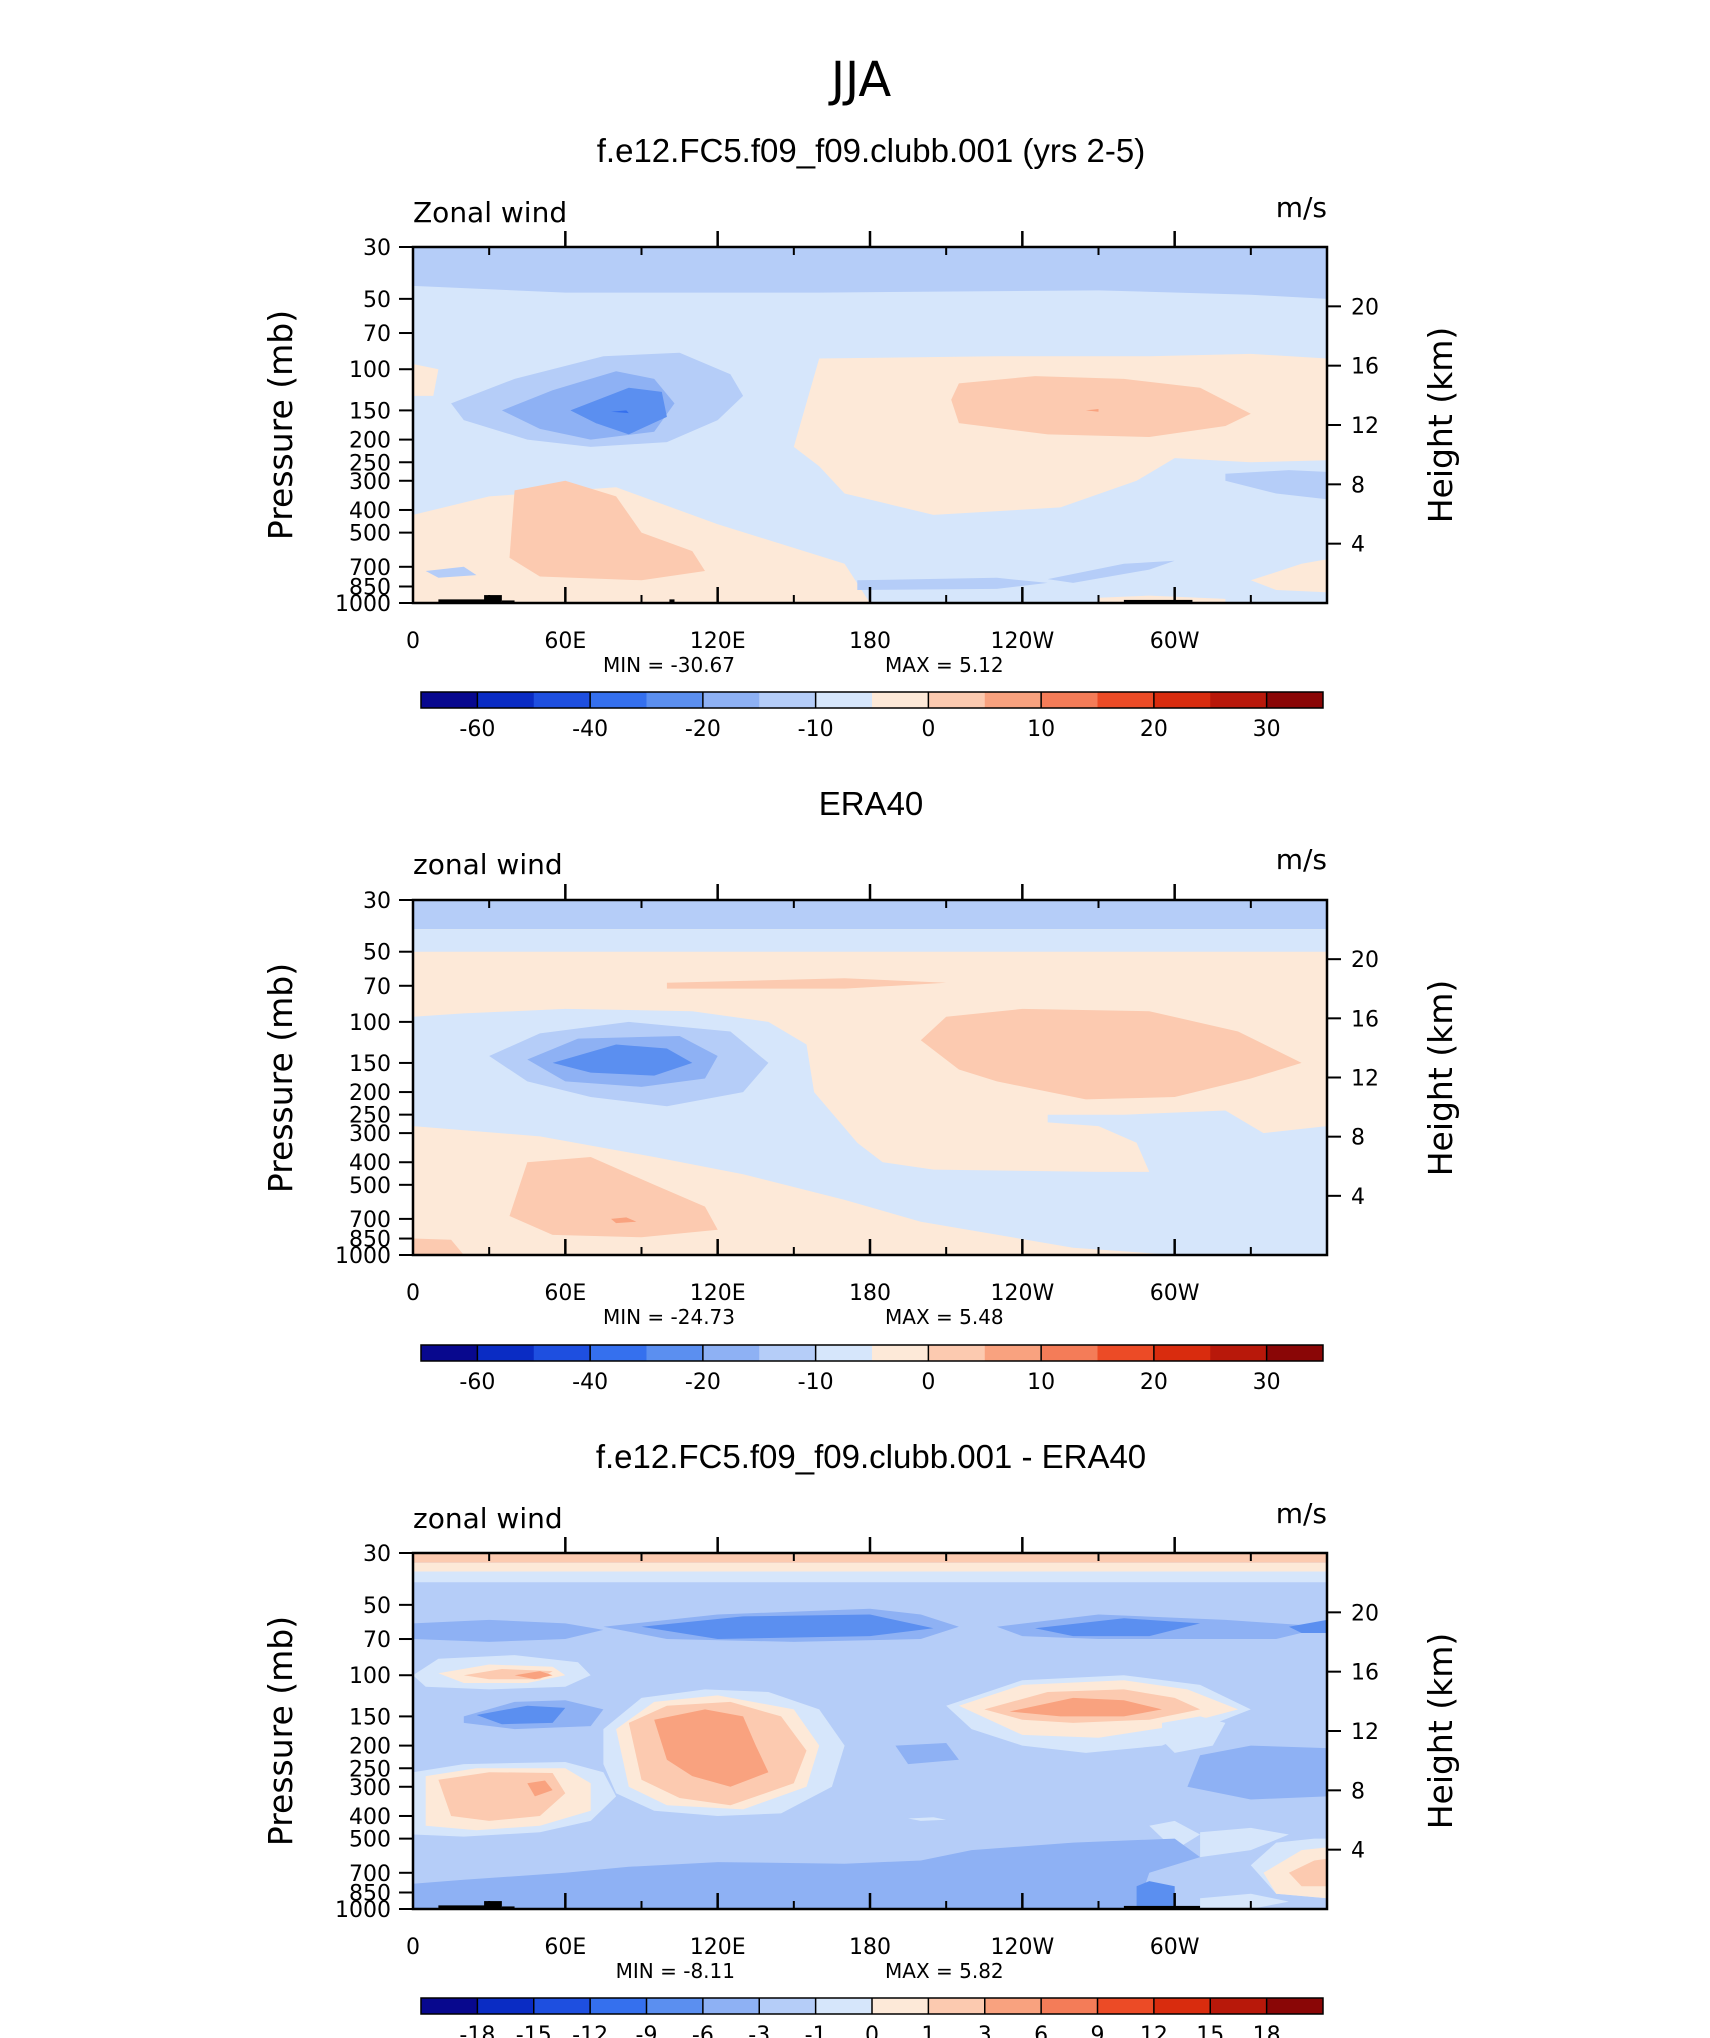 This screenshot has width=1710, height=2038. I want to click on plot-area, so click(870, 425).